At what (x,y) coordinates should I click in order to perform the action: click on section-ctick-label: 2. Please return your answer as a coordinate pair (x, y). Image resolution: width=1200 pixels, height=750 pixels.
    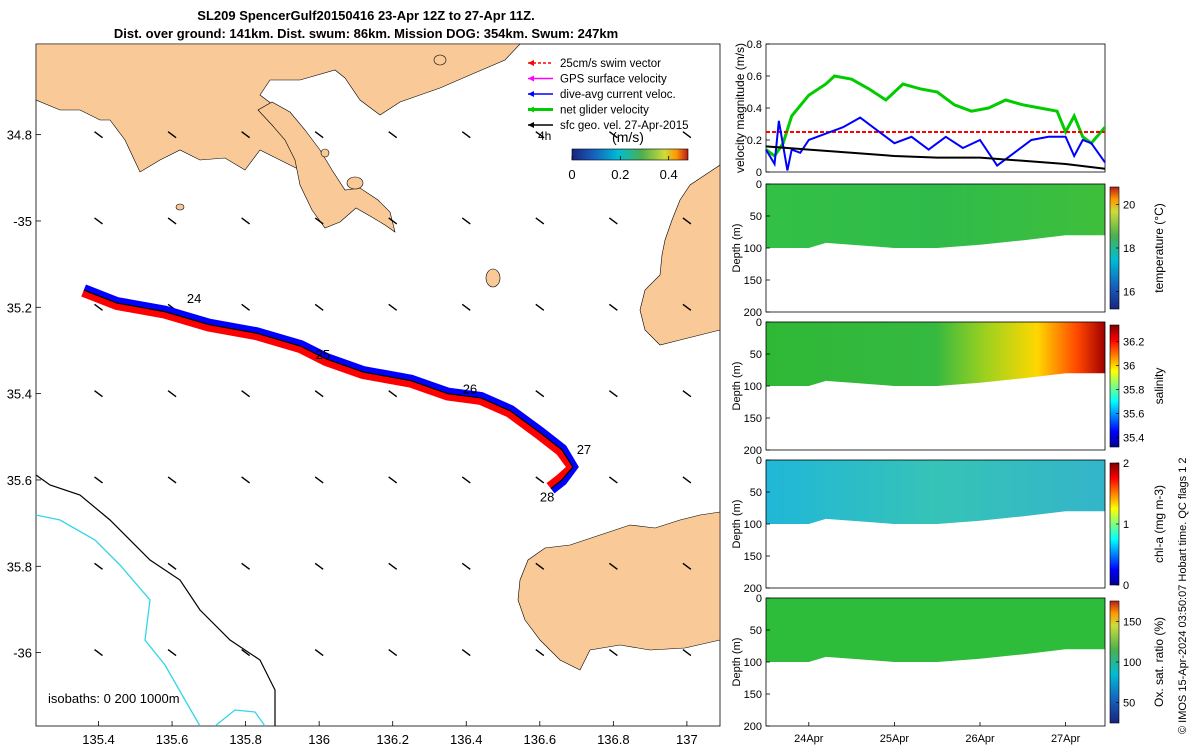
    Looking at the image, I should click on (1126, 464).